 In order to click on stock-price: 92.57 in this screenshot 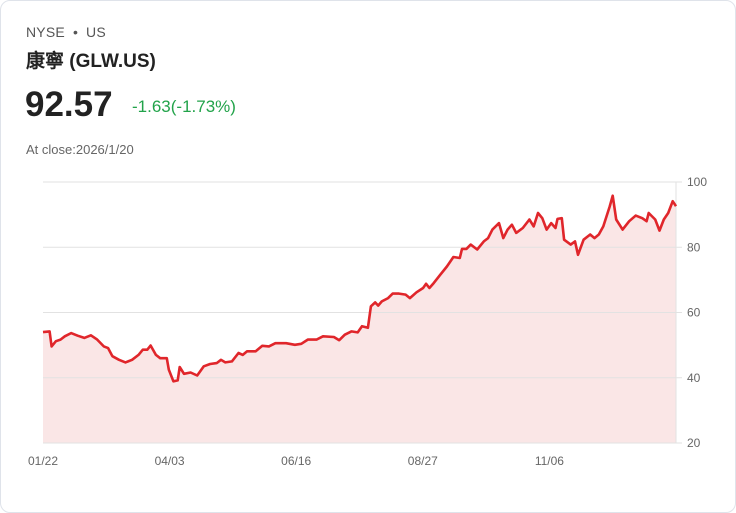, I will do `click(69, 104)`.